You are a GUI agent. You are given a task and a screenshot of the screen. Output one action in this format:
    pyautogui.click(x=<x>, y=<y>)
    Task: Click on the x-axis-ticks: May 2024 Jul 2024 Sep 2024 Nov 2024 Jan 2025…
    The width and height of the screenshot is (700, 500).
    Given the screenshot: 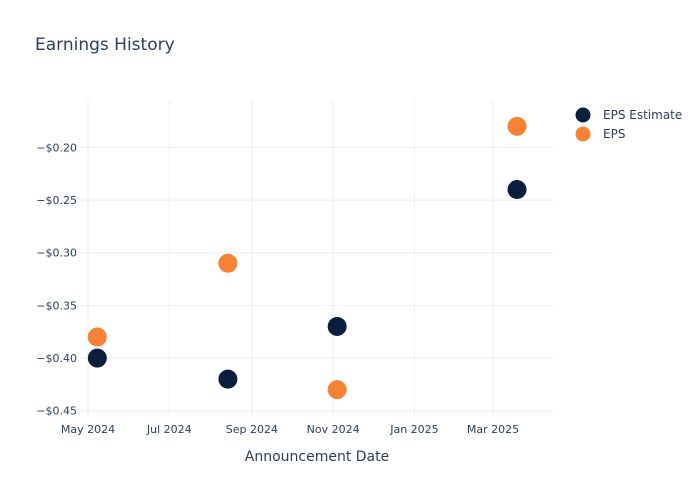 What is the action you would take?
    pyautogui.click(x=290, y=429)
    